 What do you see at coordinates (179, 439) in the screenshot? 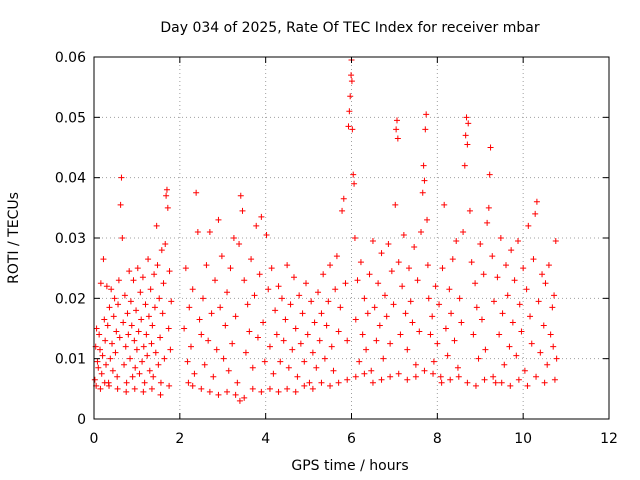
I see `x-tick-label: 2` at bounding box center [179, 439].